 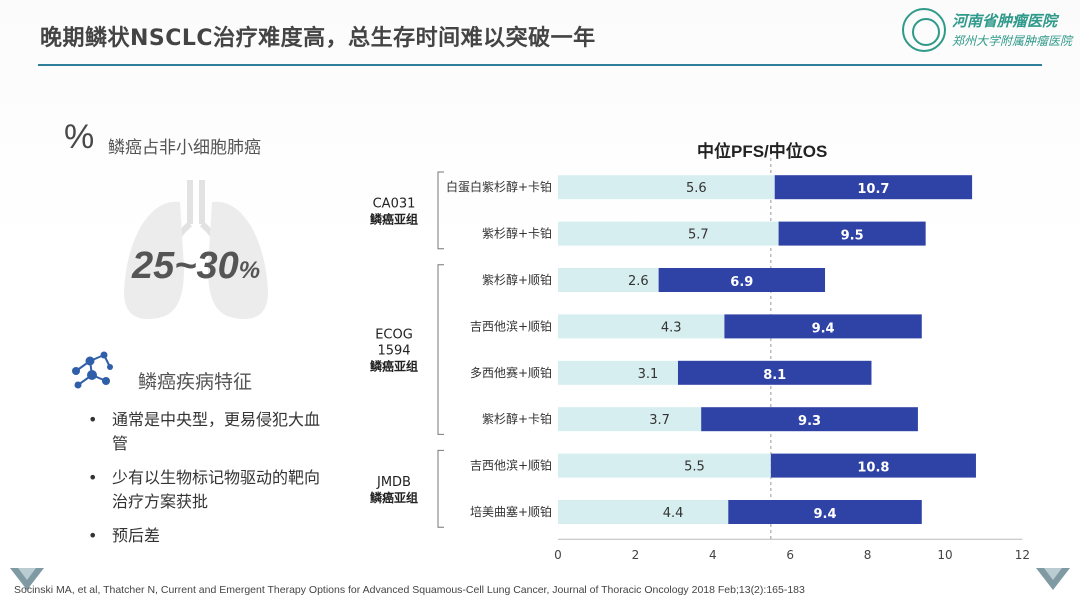 I want to click on hospital-seal-icon, so click(x=924, y=30).